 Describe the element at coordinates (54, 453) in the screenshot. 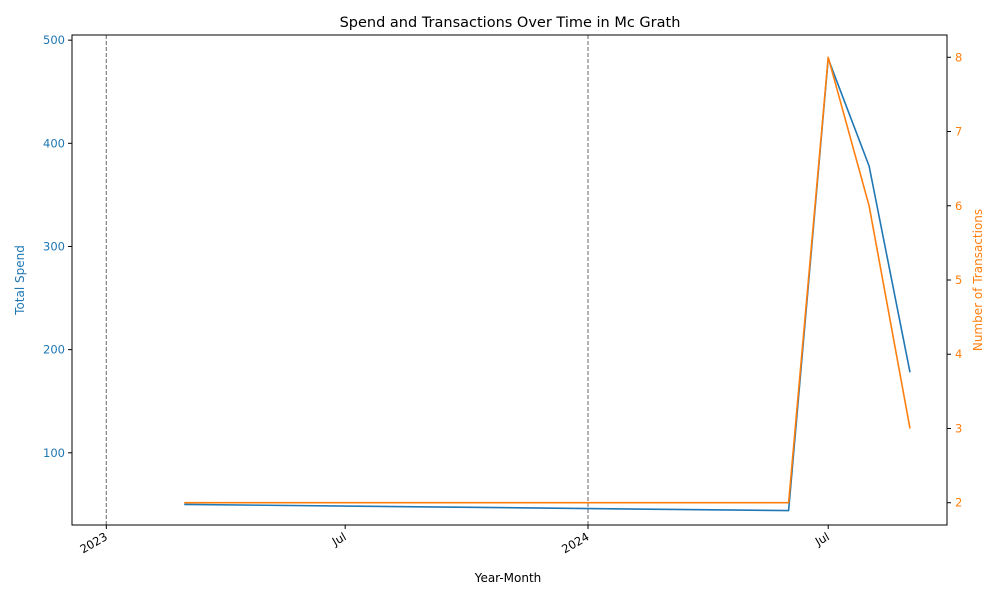

I see `y-left-tick-label: 100` at that location.